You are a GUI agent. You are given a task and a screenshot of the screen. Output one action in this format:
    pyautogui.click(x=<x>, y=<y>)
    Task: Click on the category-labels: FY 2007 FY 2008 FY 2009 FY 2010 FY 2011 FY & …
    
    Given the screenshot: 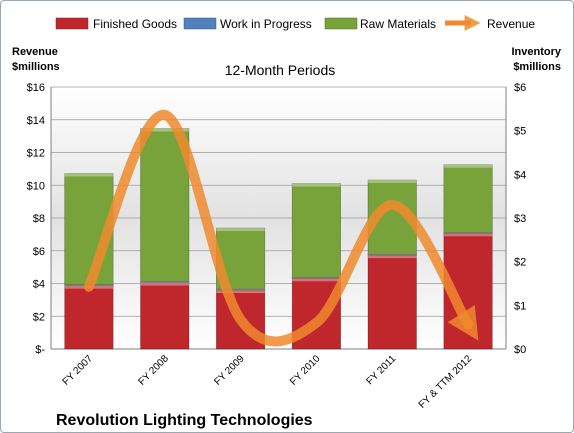 What is the action you would take?
    pyautogui.click(x=268, y=382)
    